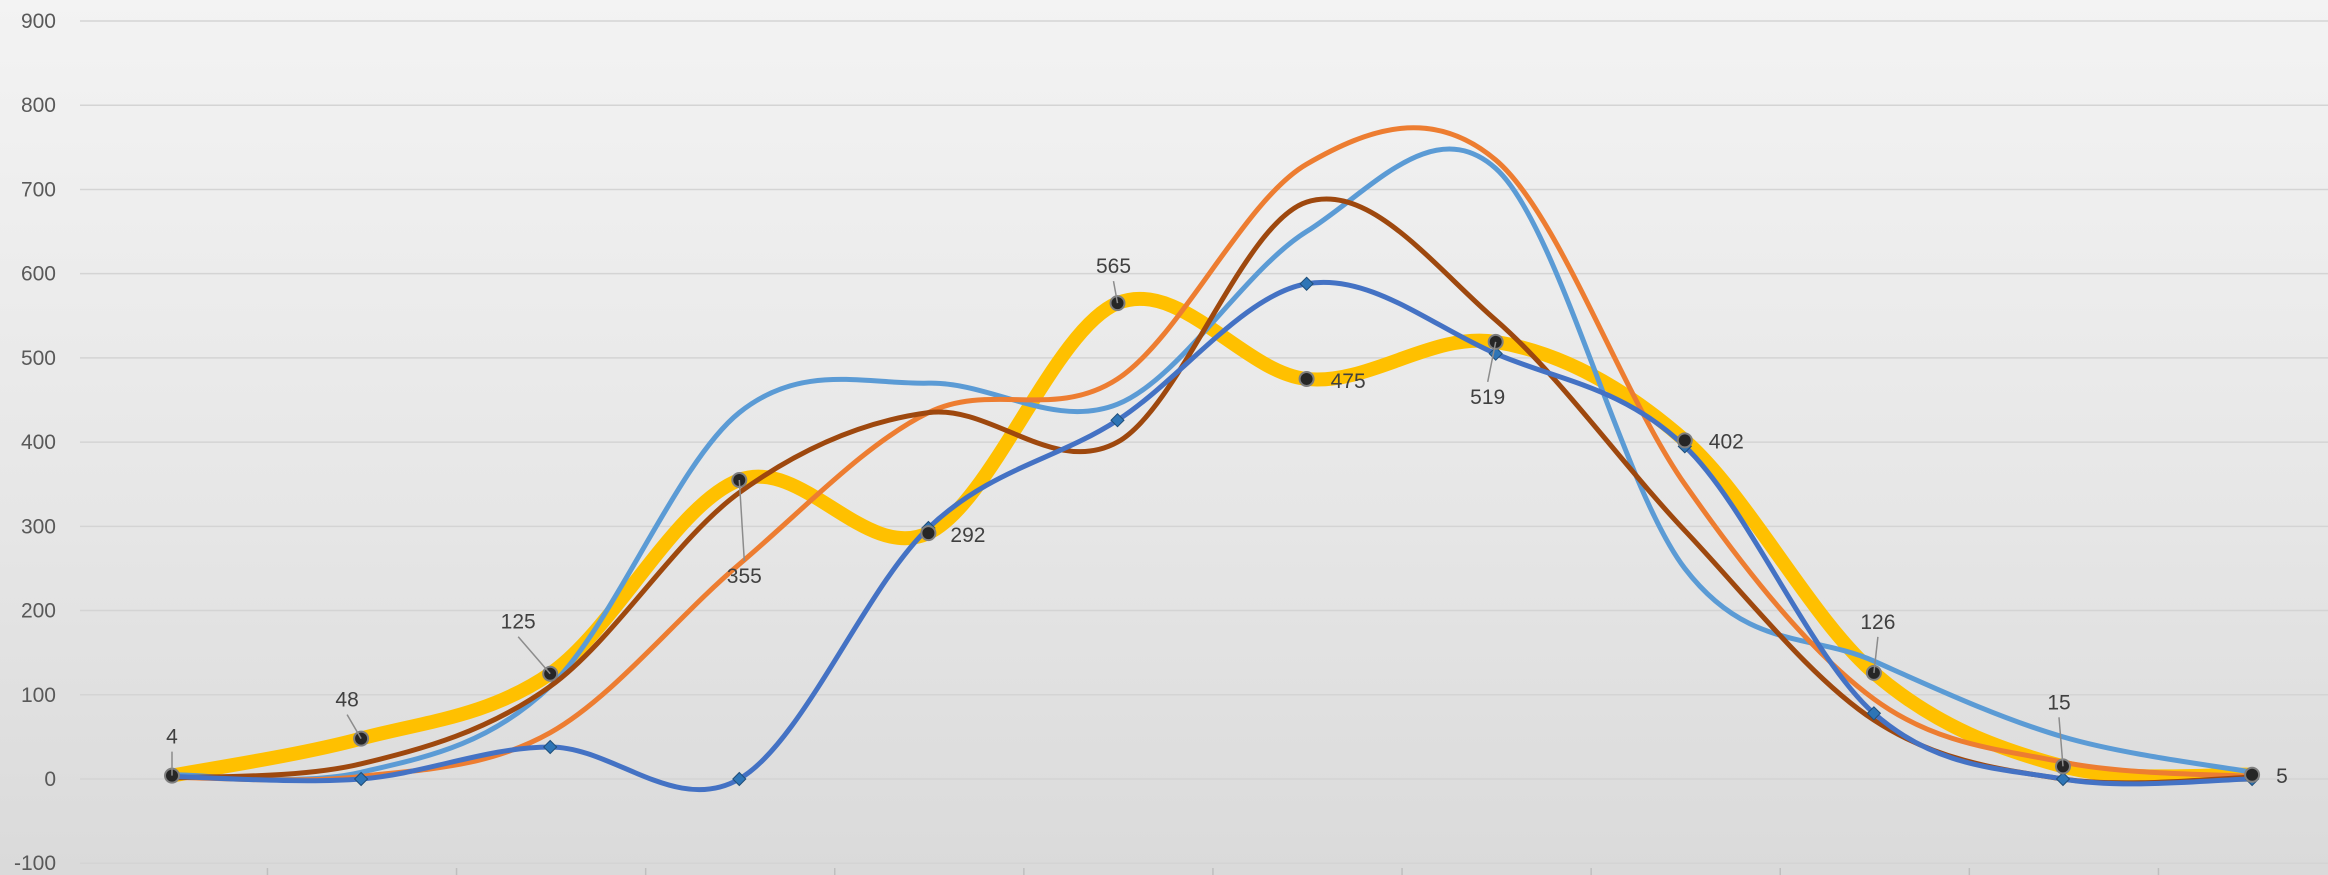 The height and width of the screenshot is (875, 2328). Describe the element at coordinates (38, 189) in the screenshot. I see `y-tick-label: 700` at that location.